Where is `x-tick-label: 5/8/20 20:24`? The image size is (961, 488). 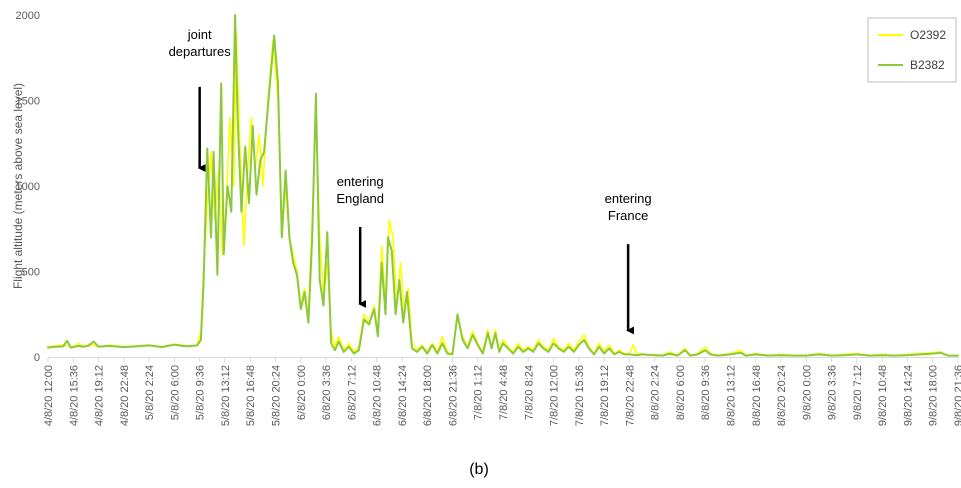
x-tick-label: 5/8/20 20:24 is located at coordinates (277, 395).